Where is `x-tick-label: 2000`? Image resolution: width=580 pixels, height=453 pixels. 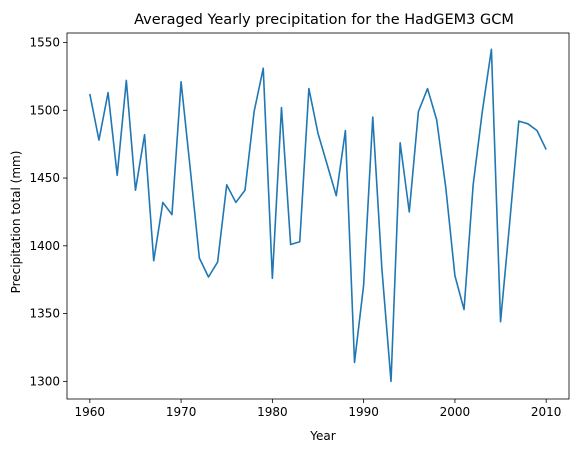 x-tick-label: 2000 is located at coordinates (455, 412).